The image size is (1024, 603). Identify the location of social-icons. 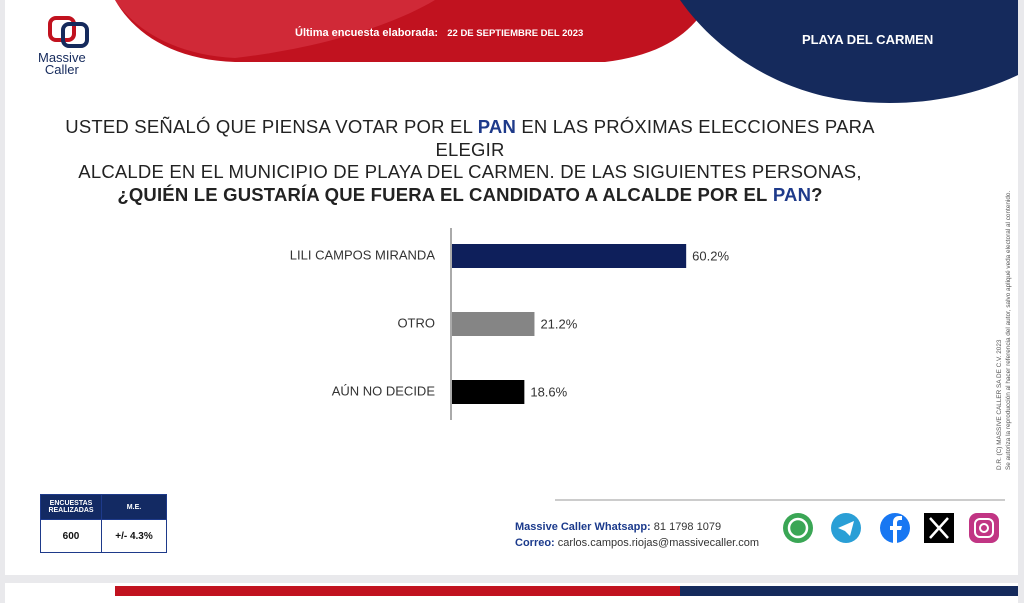
(891, 528).